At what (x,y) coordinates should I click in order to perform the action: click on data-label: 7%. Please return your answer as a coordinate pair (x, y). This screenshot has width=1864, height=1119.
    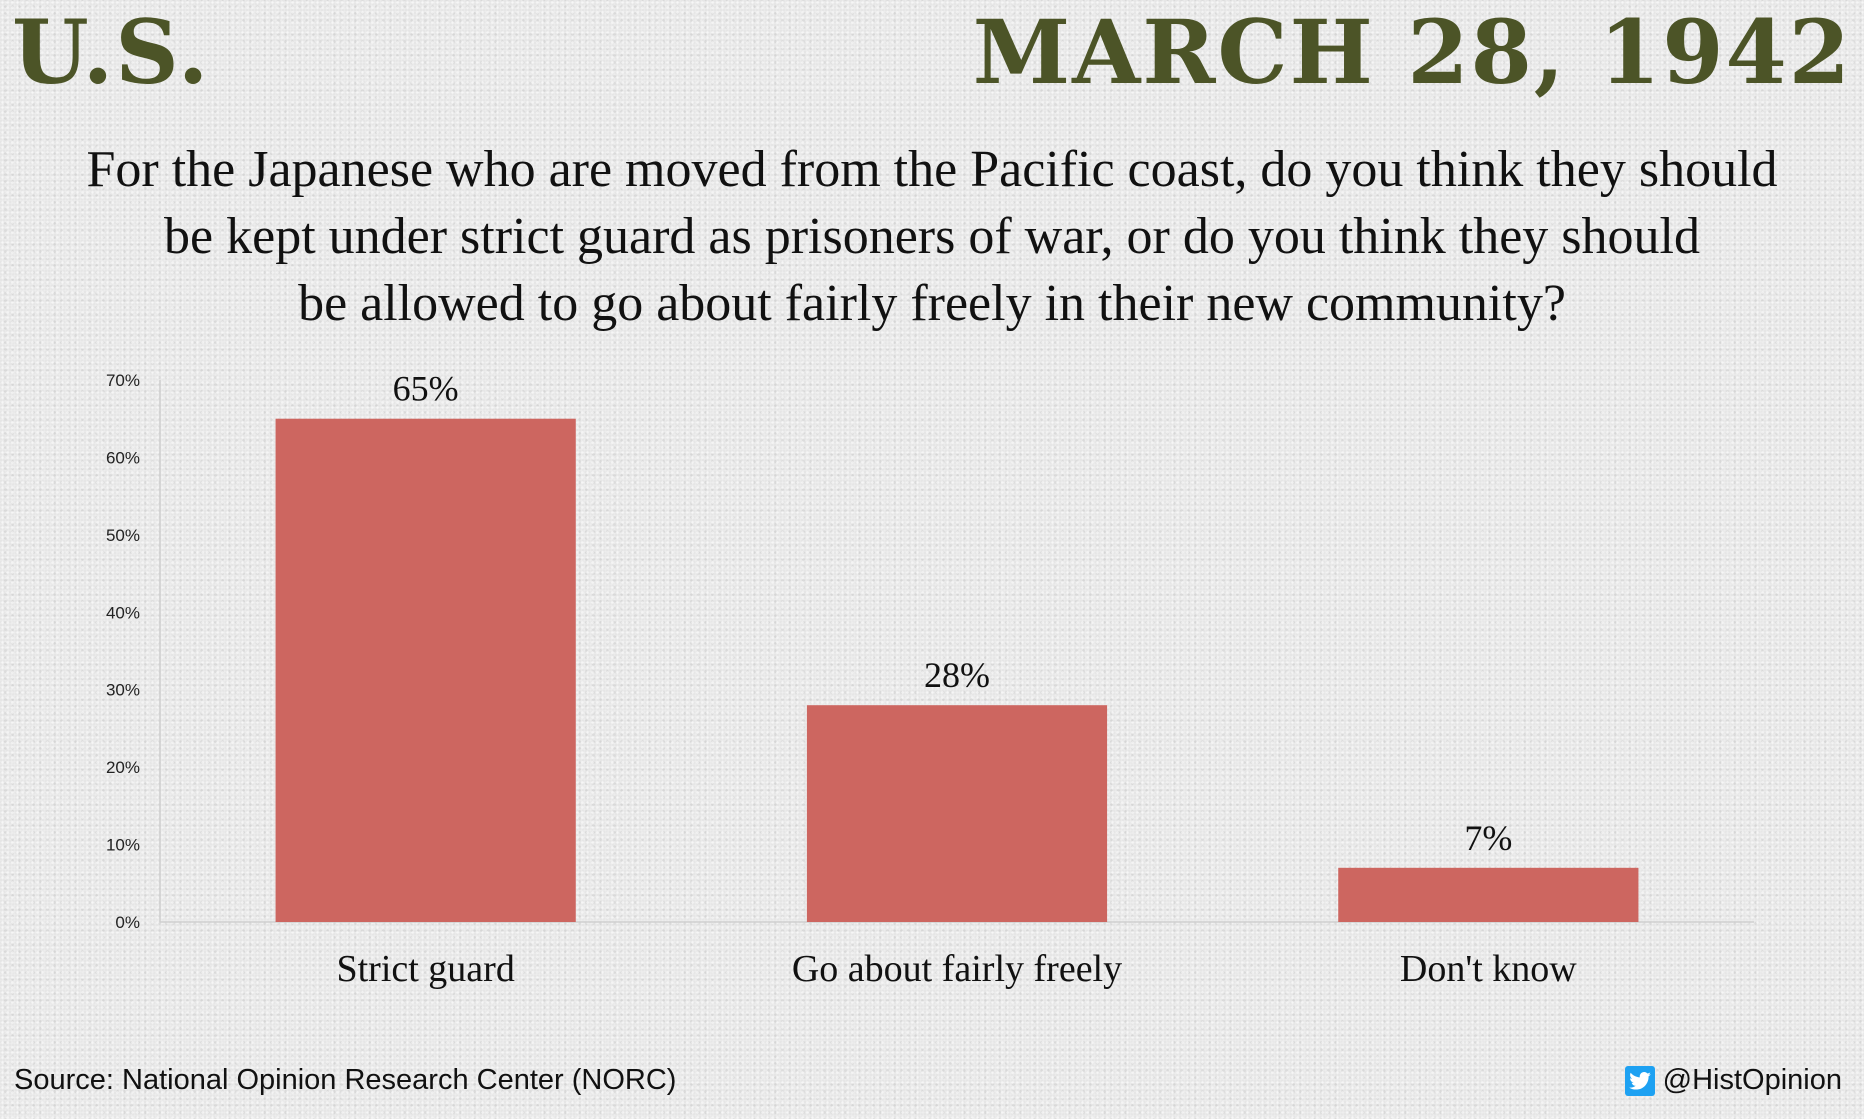
    Looking at the image, I should click on (1488, 838).